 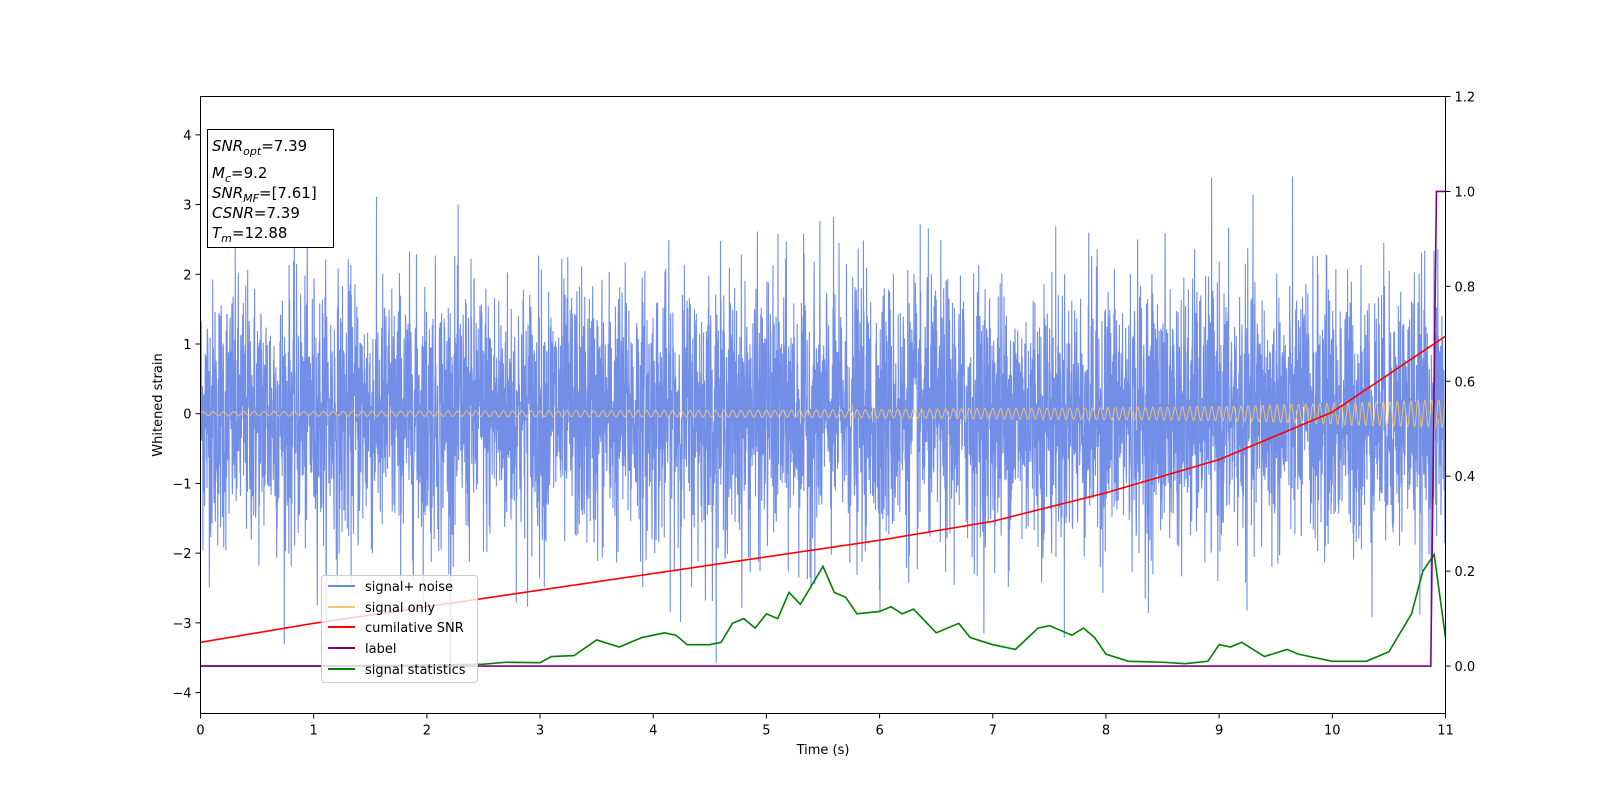 I want to click on y-tick-label: 0, so click(x=187, y=415).